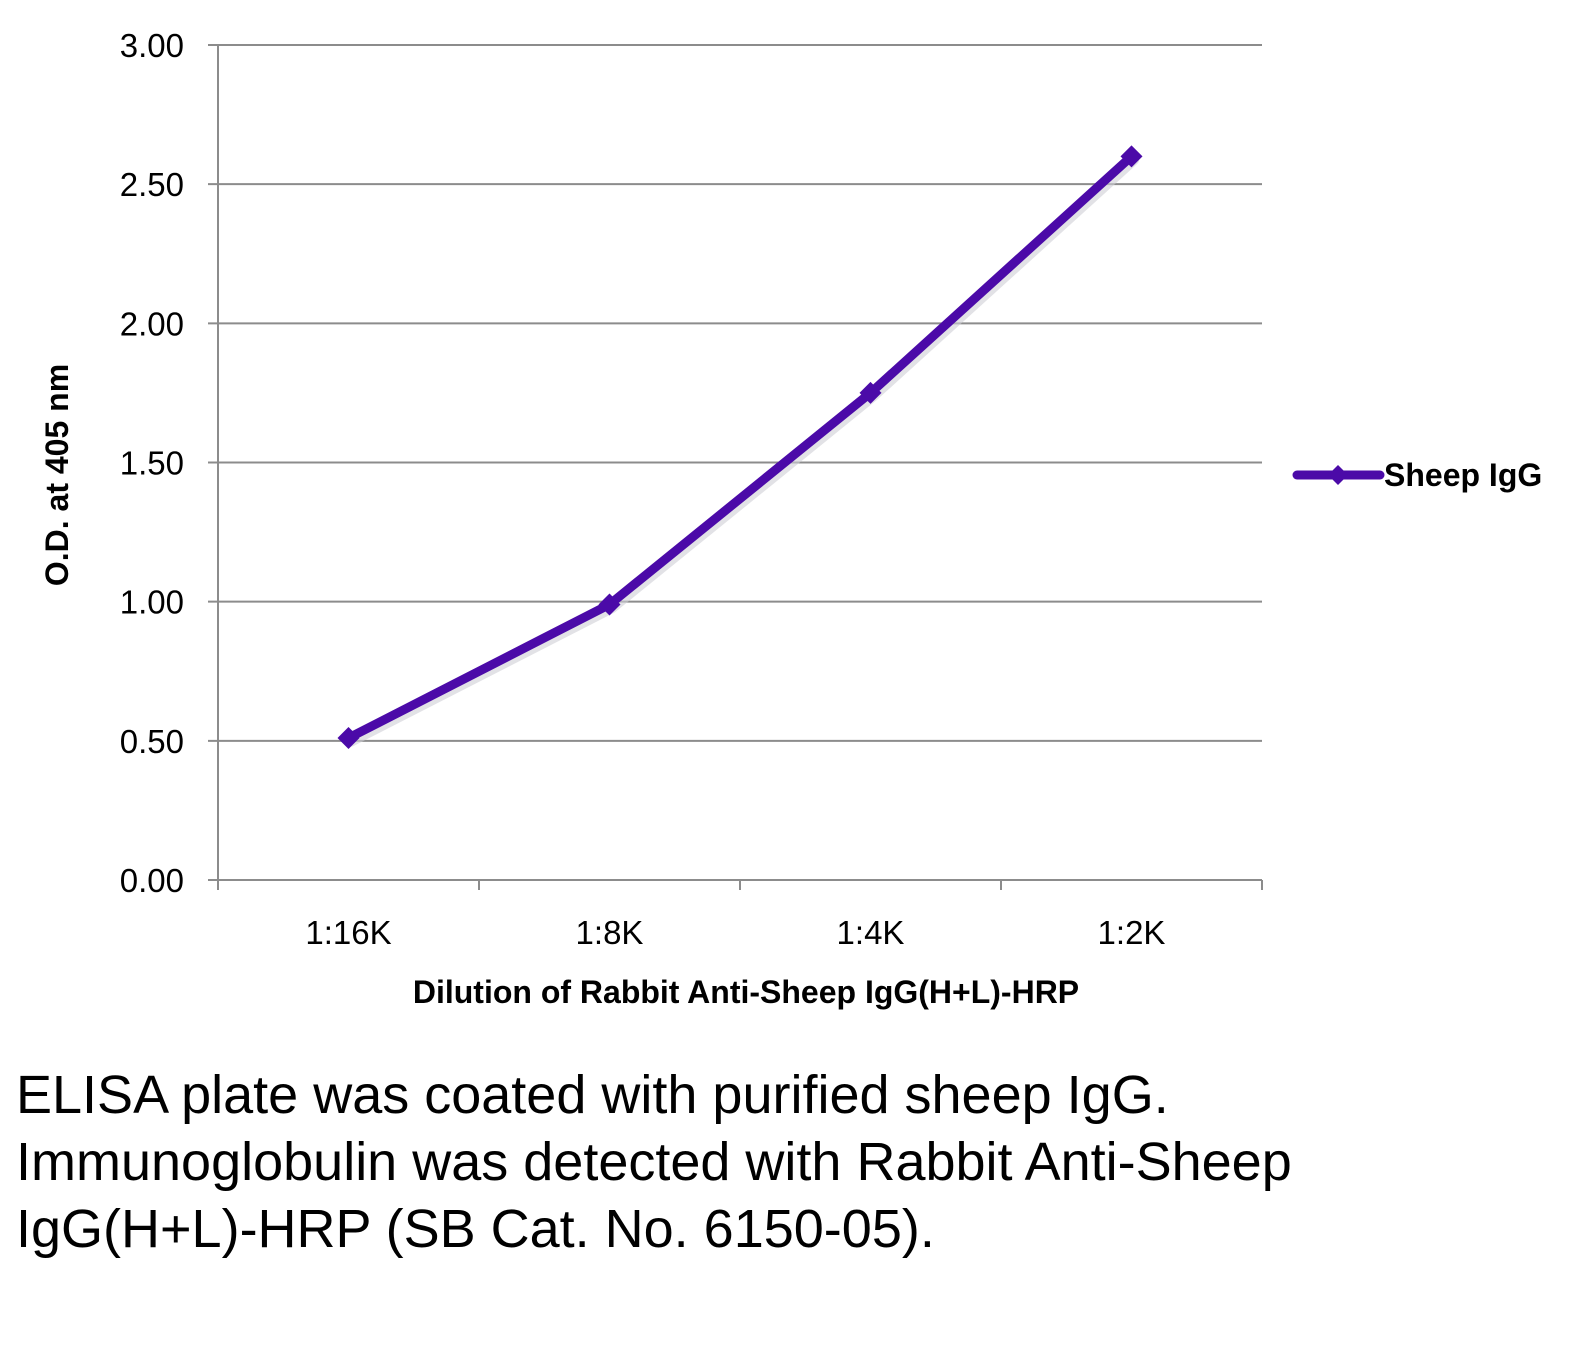  Describe the element at coordinates (152, 602) in the screenshot. I see `y-tick-label-2: 1.00` at that location.